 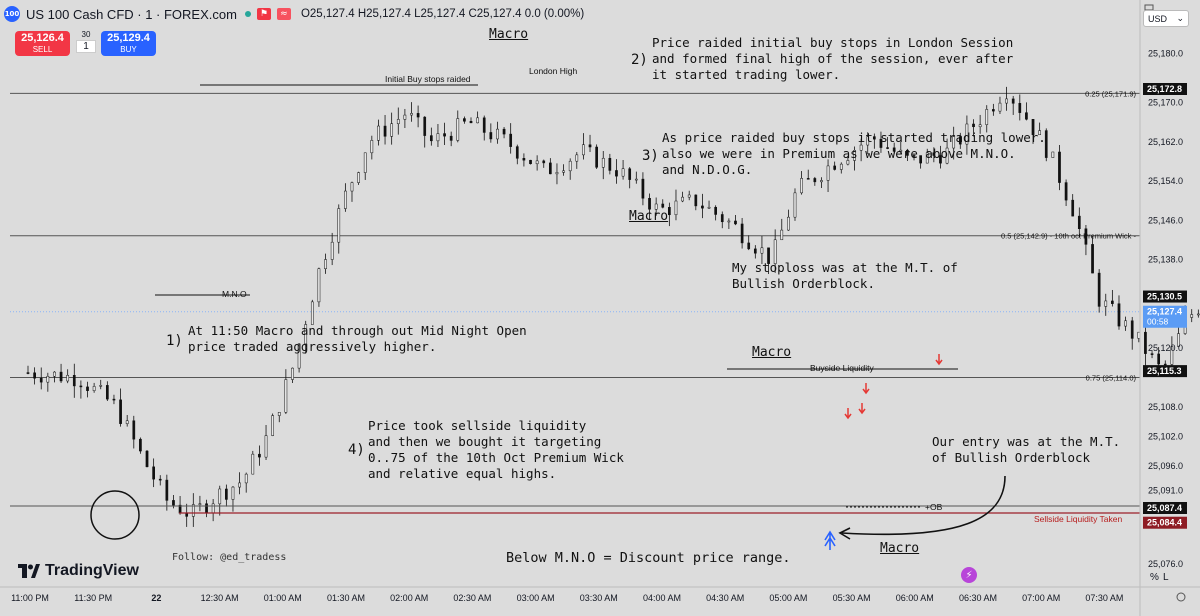 I want to click on approx-icon: ≈, so click(x=283, y=14).